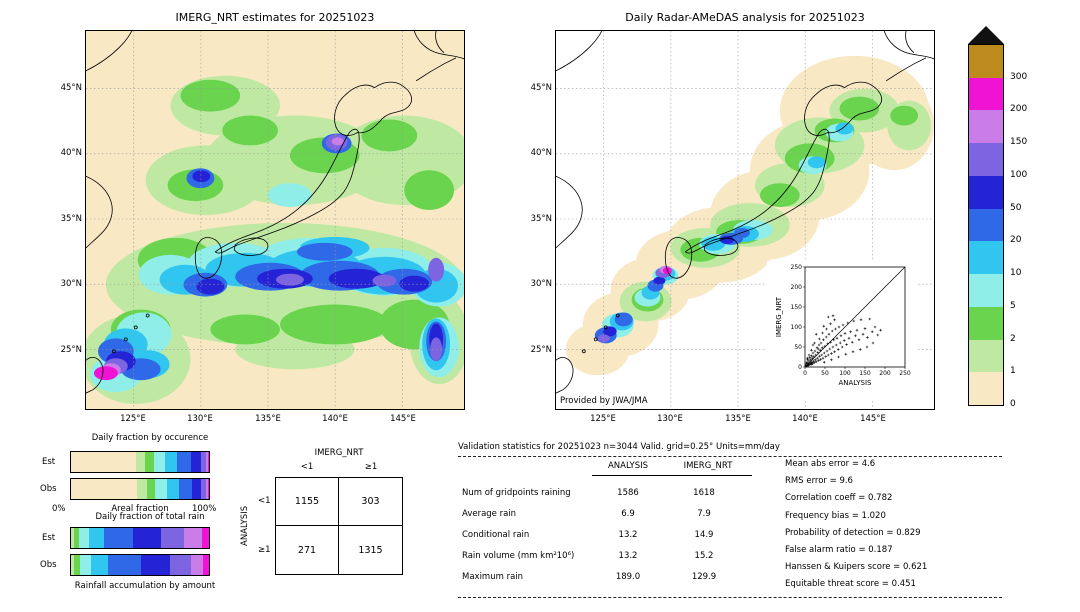 This screenshot has height=612, width=1080. Describe the element at coordinates (856, 567) in the screenshot. I see `metric-line: Hanssen & Kuipers score = 0.621` at that location.